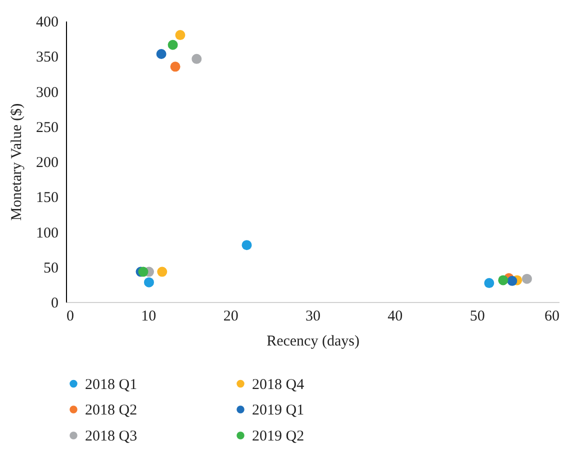 This screenshot has height=455, width=579. What do you see at coordinates (111, 384) in the screenshot?
I see `legend-label: 2018 Q1` at bounding box center [111, 384].